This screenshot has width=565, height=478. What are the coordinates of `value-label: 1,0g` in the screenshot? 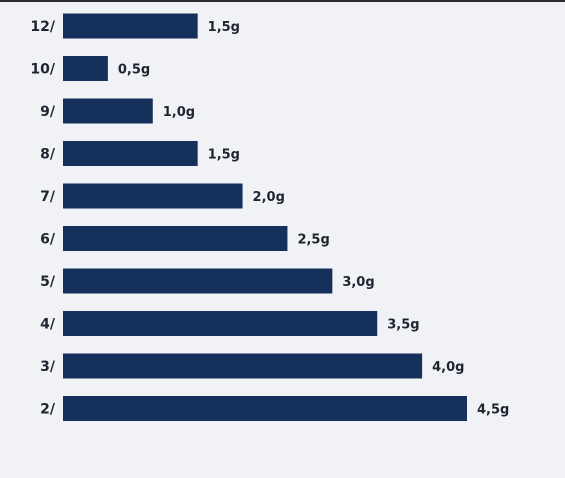 It's located at (179, 112).